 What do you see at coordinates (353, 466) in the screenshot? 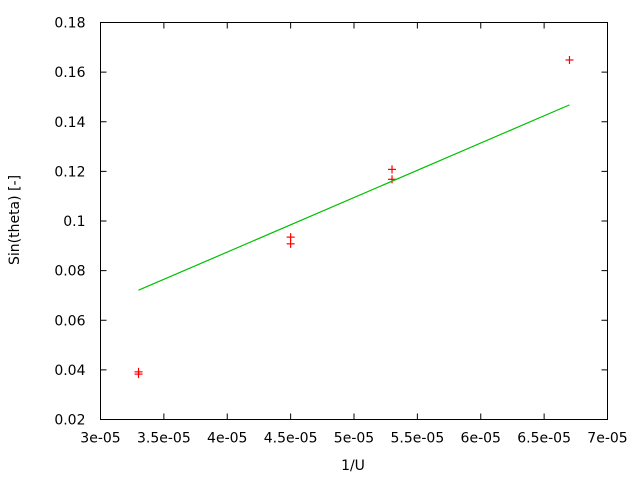
I see `x-axis-label: 1/U` at bounding box center [353, 466].